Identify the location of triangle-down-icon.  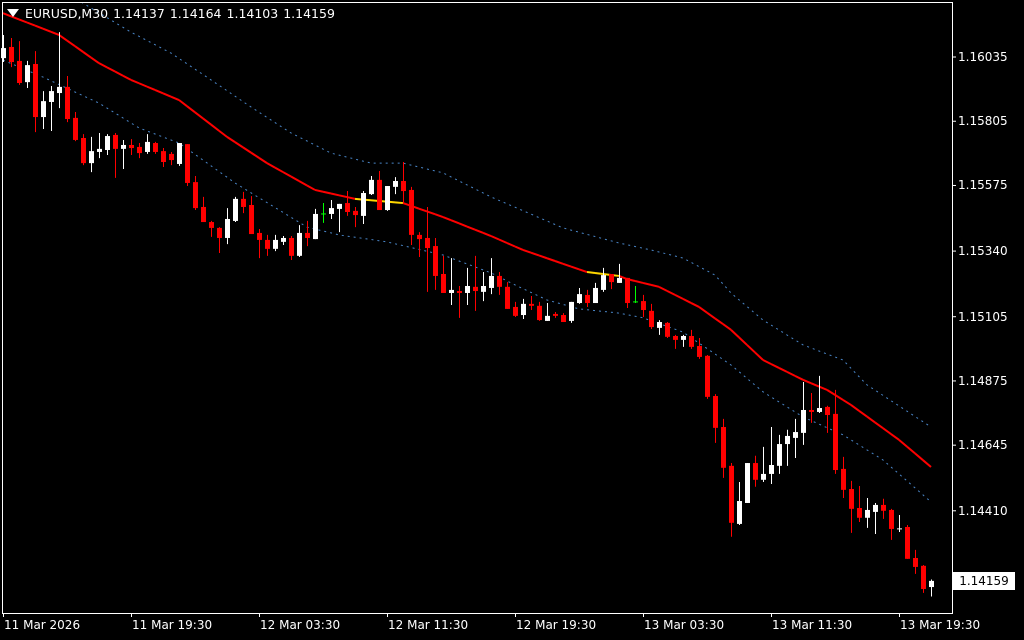
(13, 13).